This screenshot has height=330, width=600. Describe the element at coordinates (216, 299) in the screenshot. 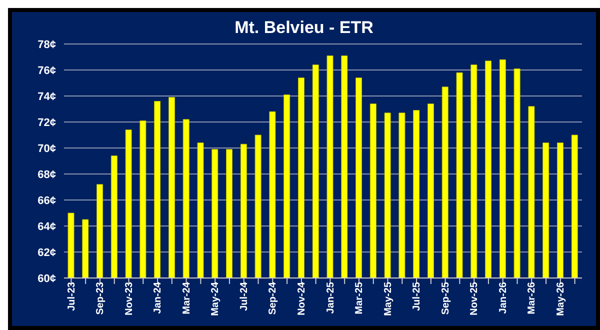

I see `x-tick-label: May-24` at that location.